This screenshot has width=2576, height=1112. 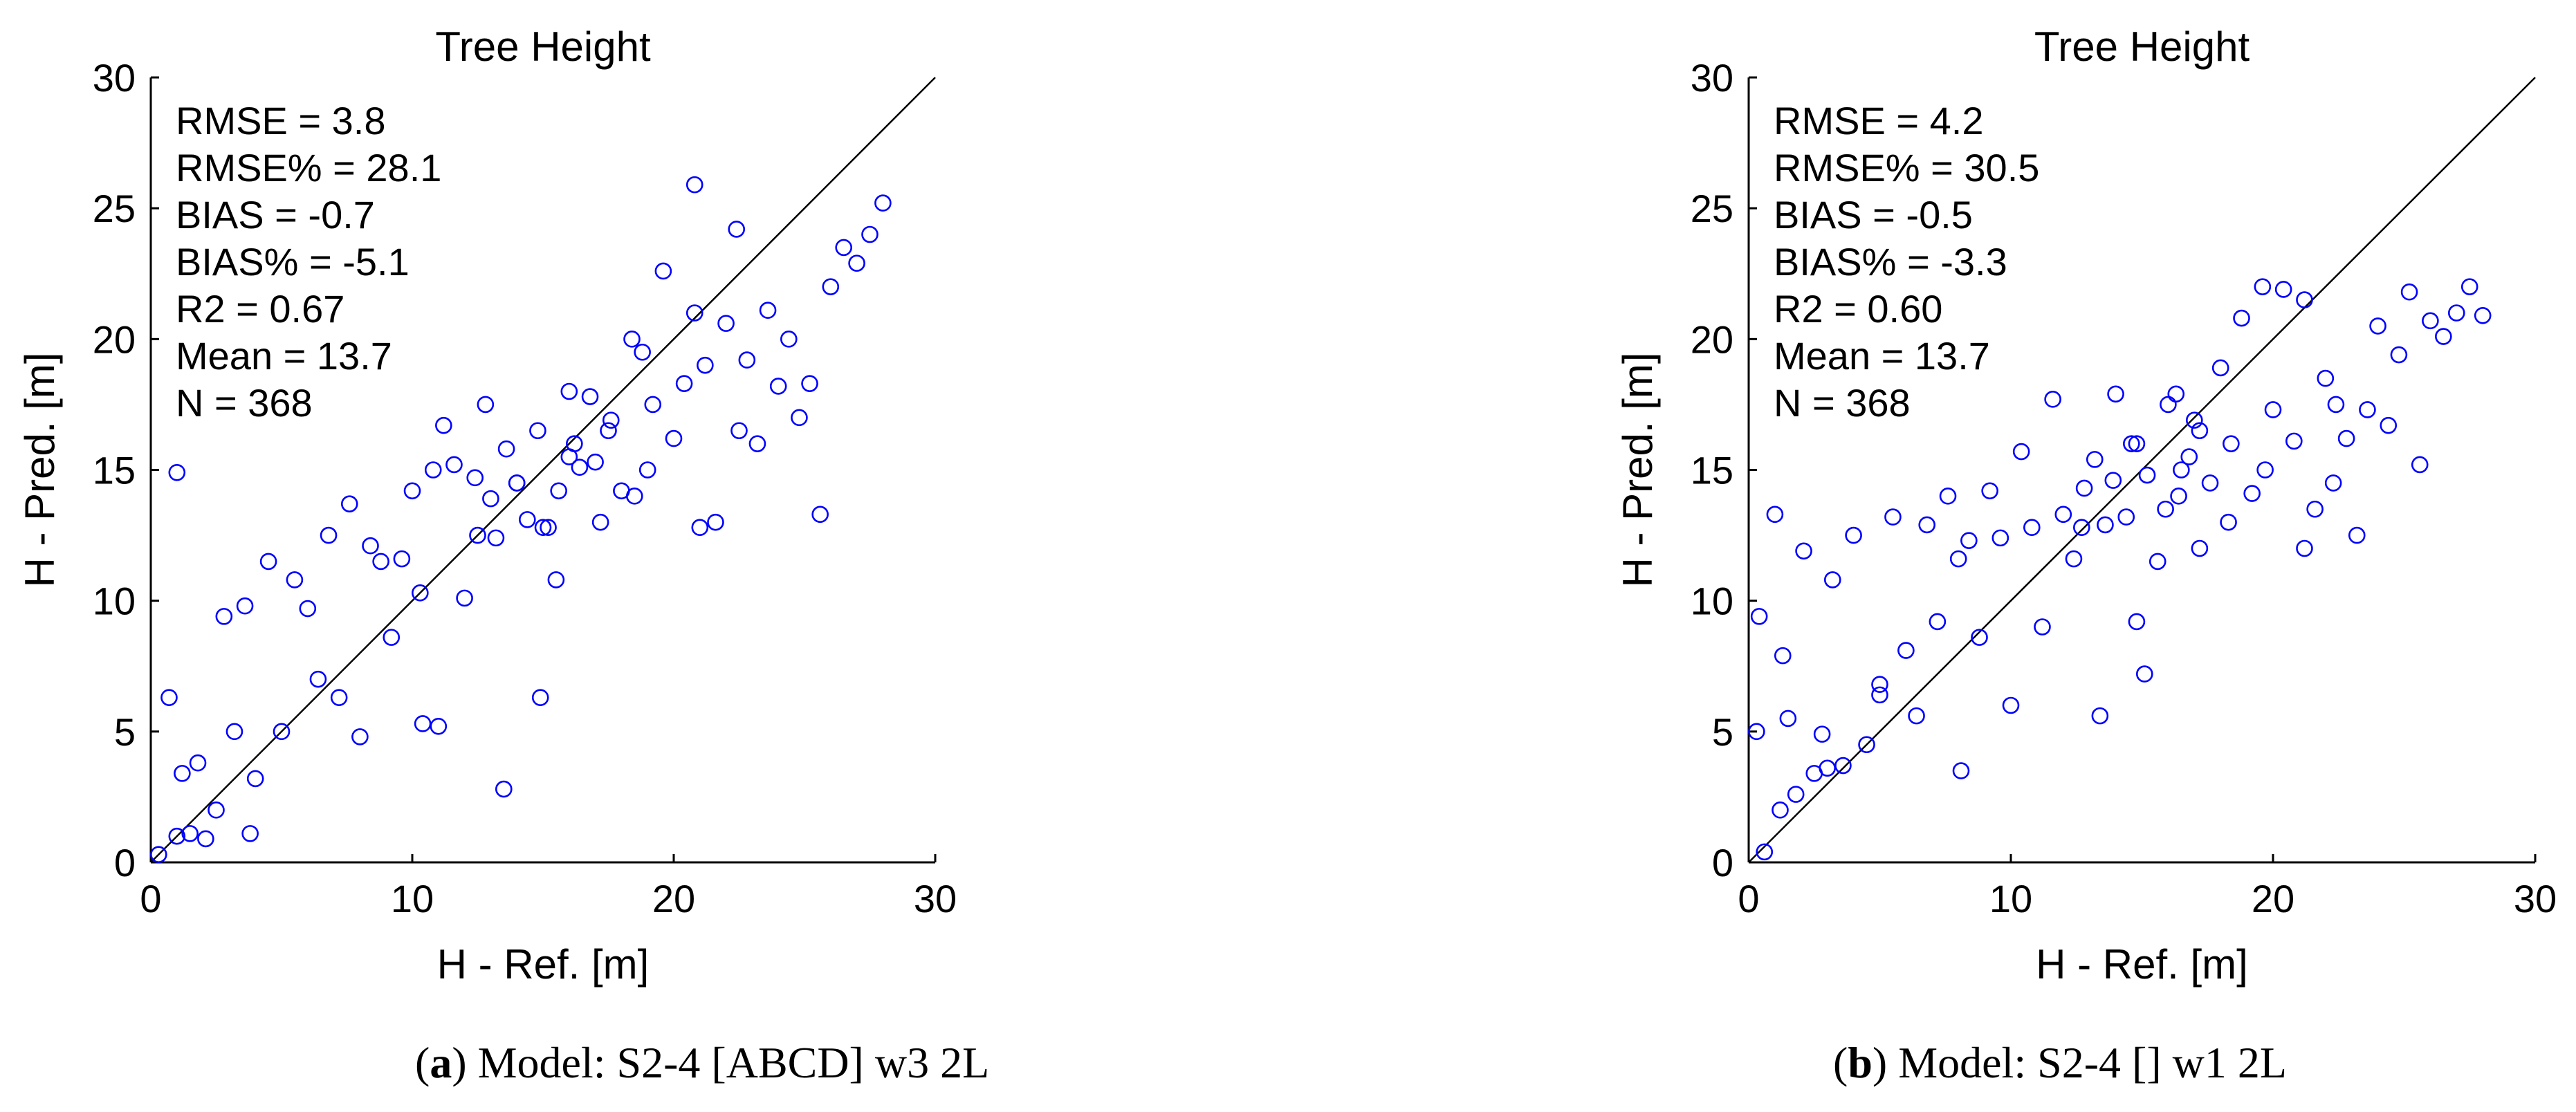 I want to click on x-tick-label: 0, so click(x=1748, y=898).